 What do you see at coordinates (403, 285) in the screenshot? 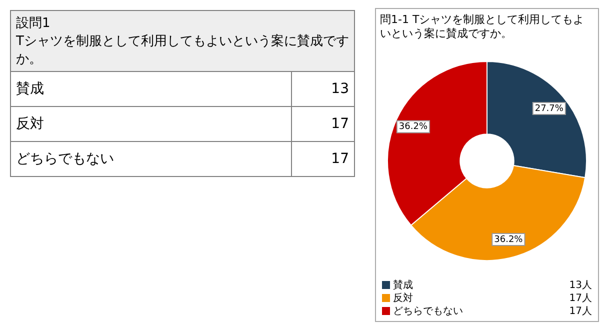
I see `legend-label: 賛成` at bounding box center [403, 285].